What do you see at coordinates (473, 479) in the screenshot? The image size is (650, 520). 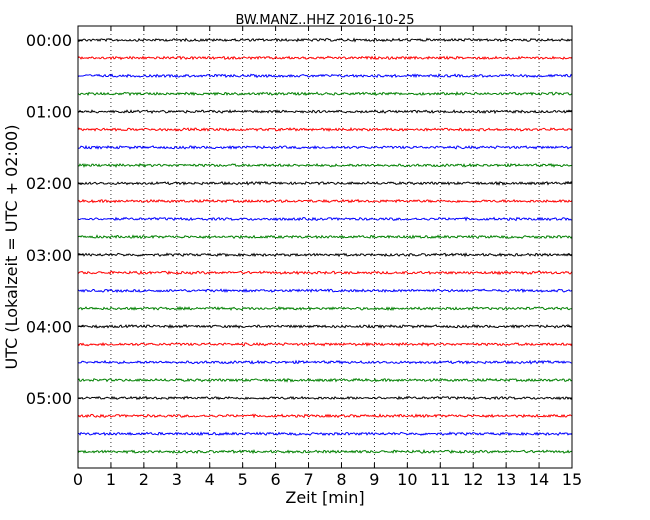 I see `x-tick-label-12: 12` at bounding box center [473, 479].